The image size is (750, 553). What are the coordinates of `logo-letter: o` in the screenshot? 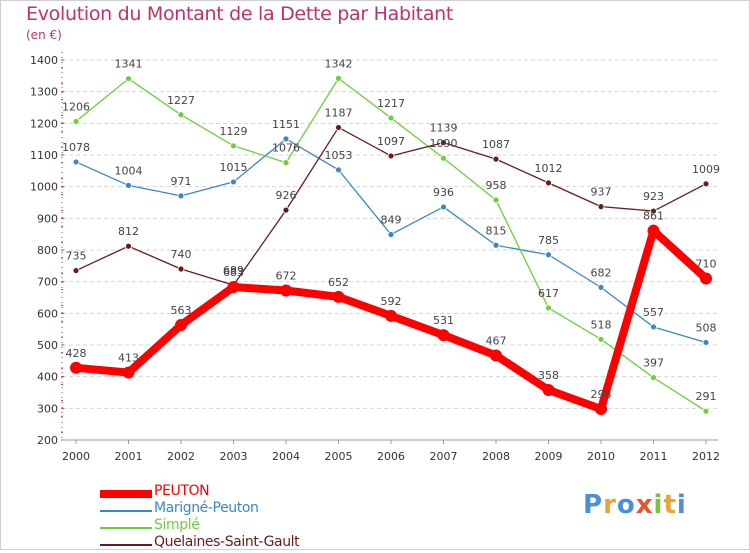 It's located at (626, 505).